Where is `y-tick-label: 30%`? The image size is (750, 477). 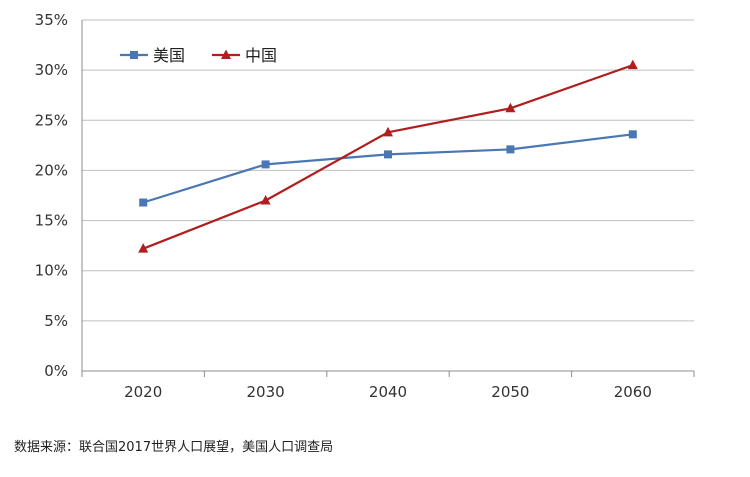 y-tick-label: 30% is located at coordinates (51, 70).